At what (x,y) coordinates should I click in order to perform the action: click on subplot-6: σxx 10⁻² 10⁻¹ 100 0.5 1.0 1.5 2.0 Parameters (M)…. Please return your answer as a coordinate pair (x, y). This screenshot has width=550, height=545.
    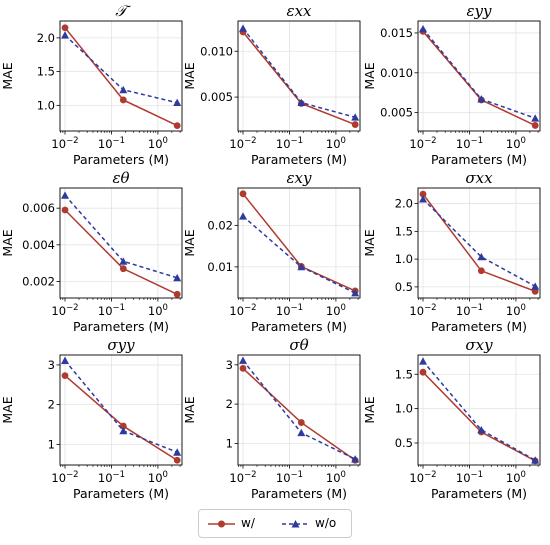
    Looking at the image, I should click on (451, 251).